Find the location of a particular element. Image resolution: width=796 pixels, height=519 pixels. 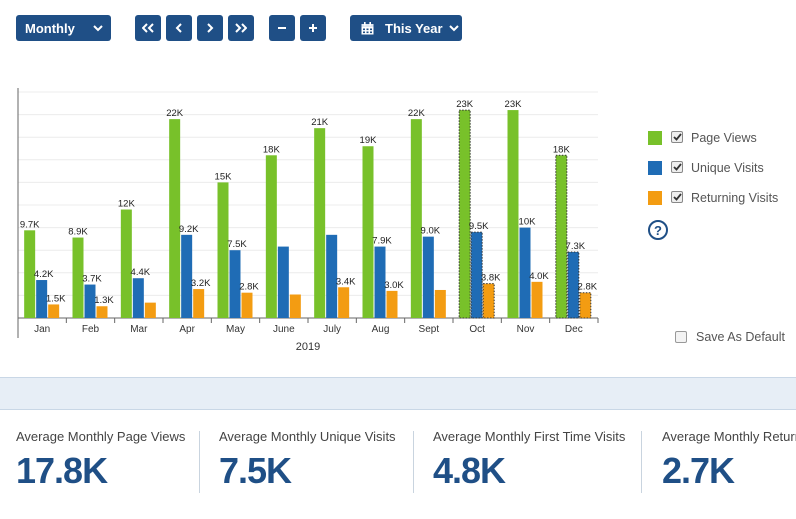

zoom-in-button is located at coordinates (313, 28).